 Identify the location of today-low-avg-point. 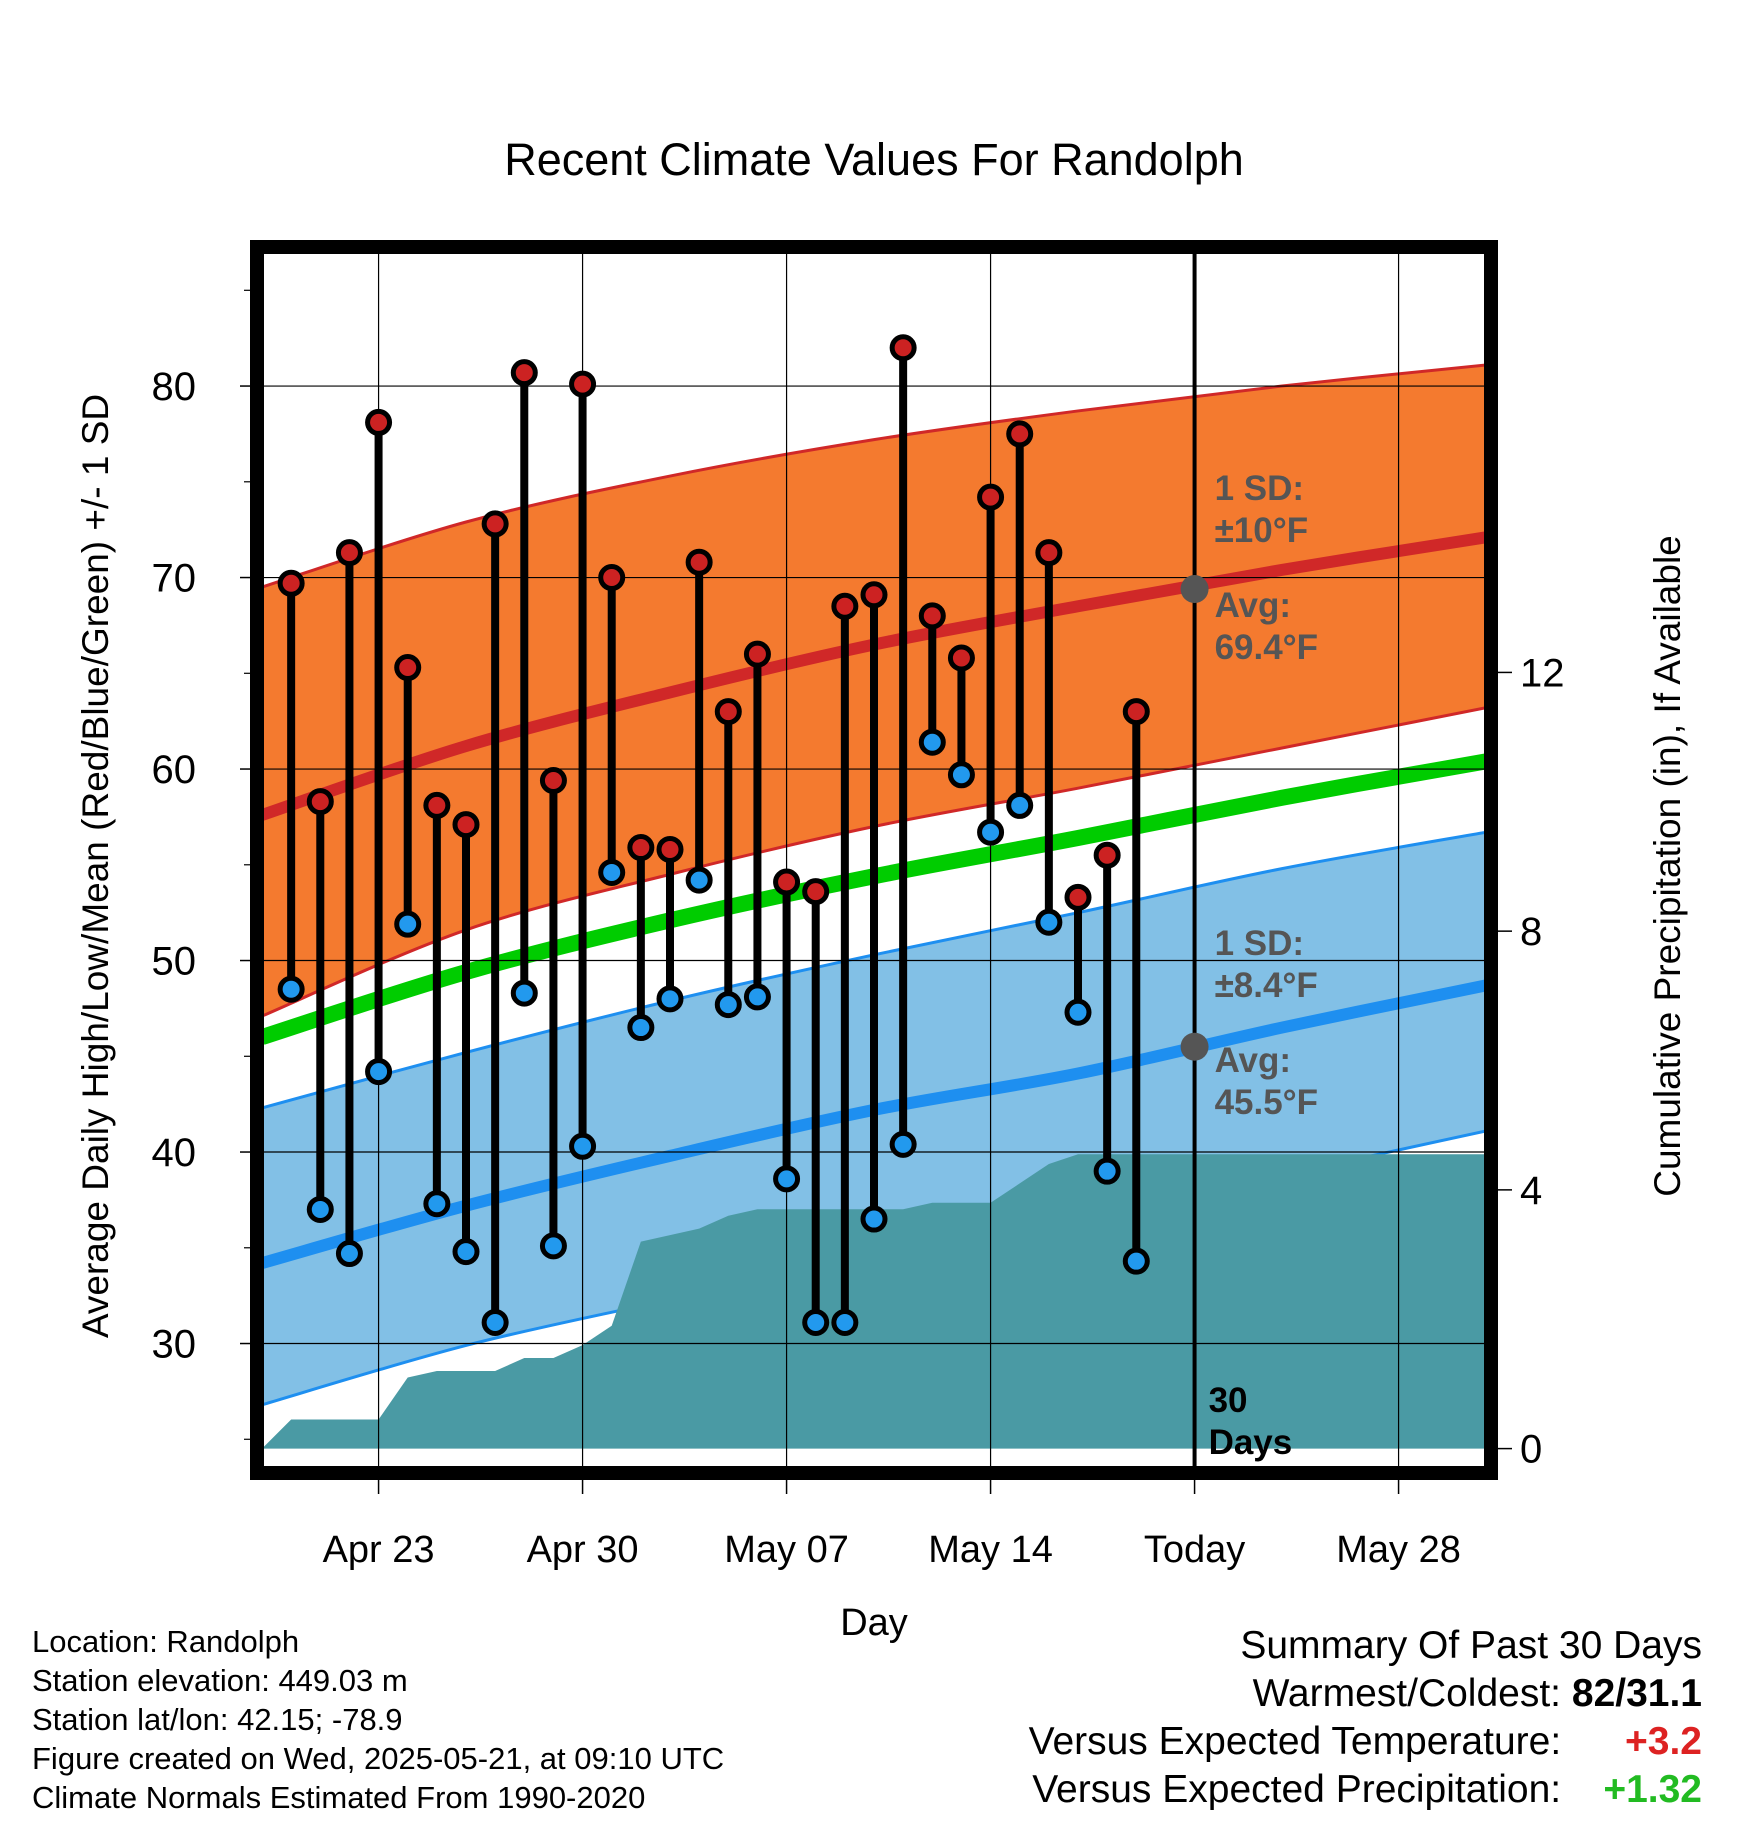
(1194, 1046).